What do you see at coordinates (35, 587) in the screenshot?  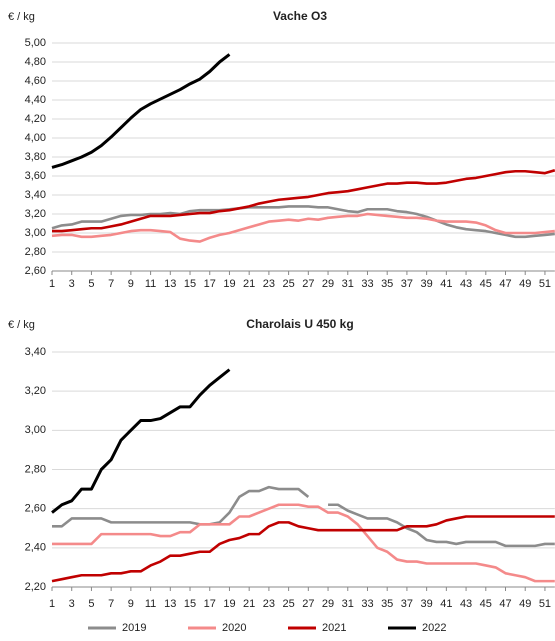 I see `y-tick-label: 2,20` at bounding box center [35, 587].